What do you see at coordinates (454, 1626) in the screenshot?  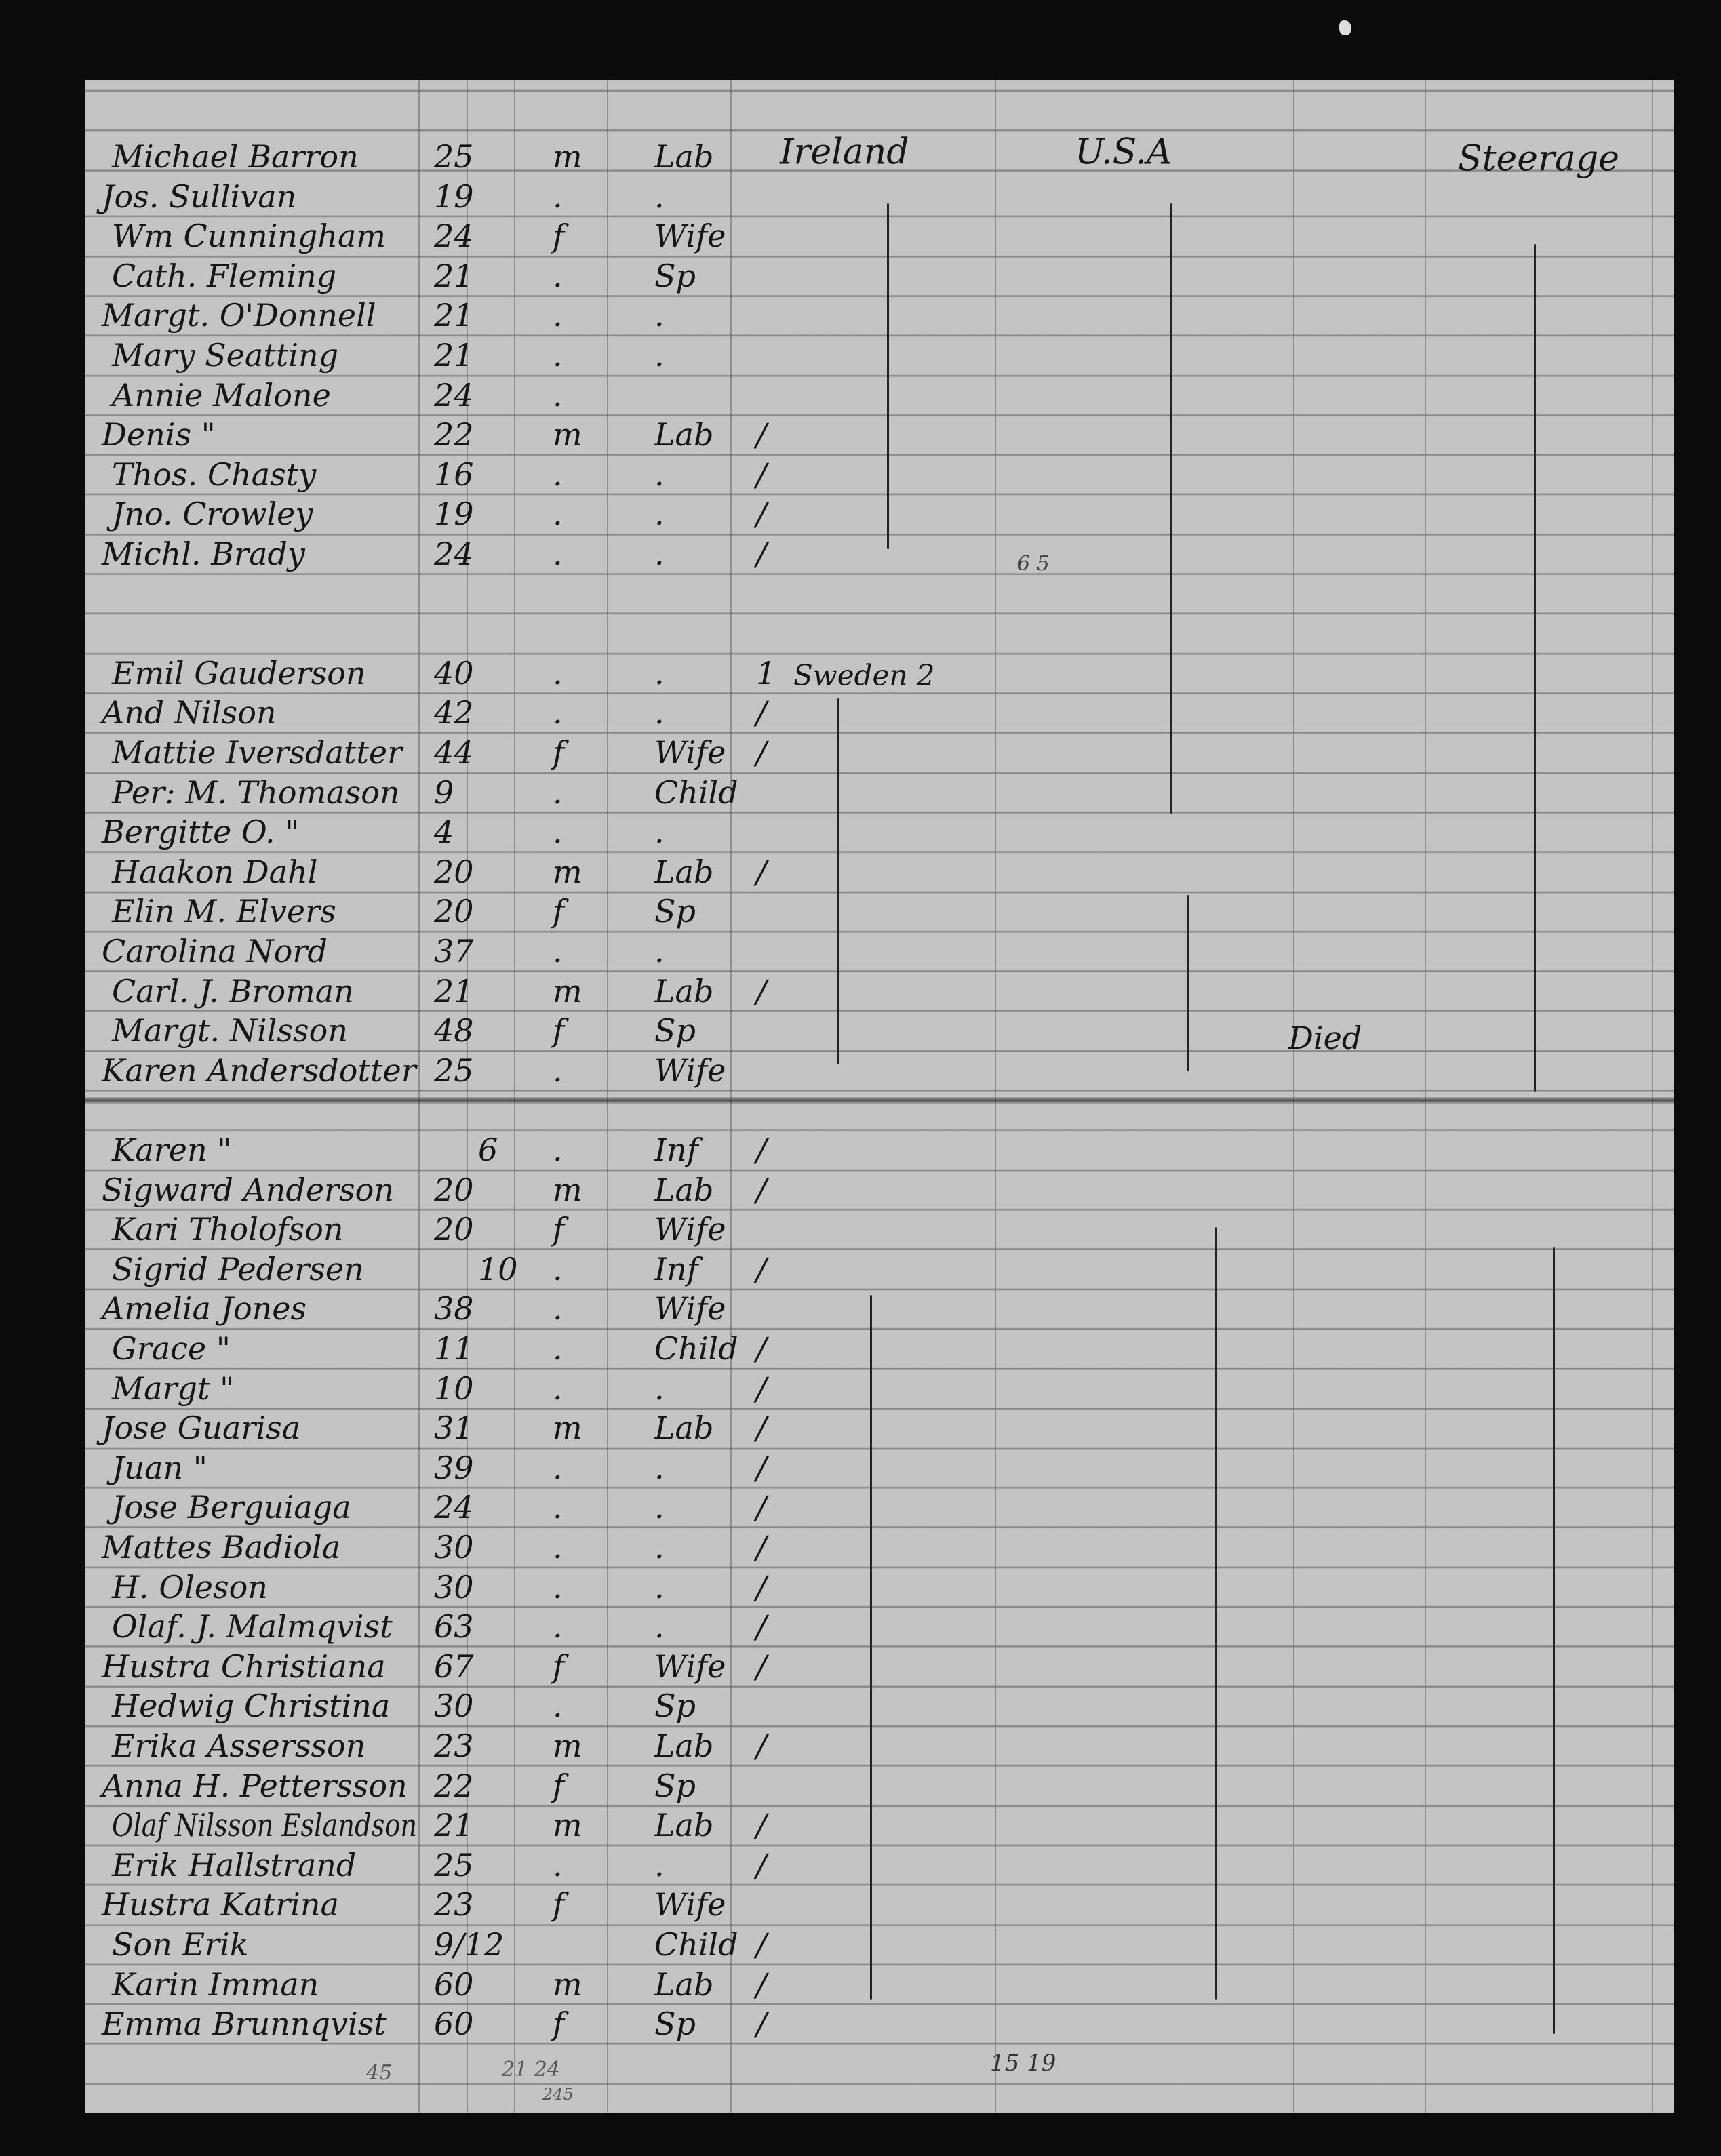 I see `passenger-age: 63` at bounding box center [454, 1626].